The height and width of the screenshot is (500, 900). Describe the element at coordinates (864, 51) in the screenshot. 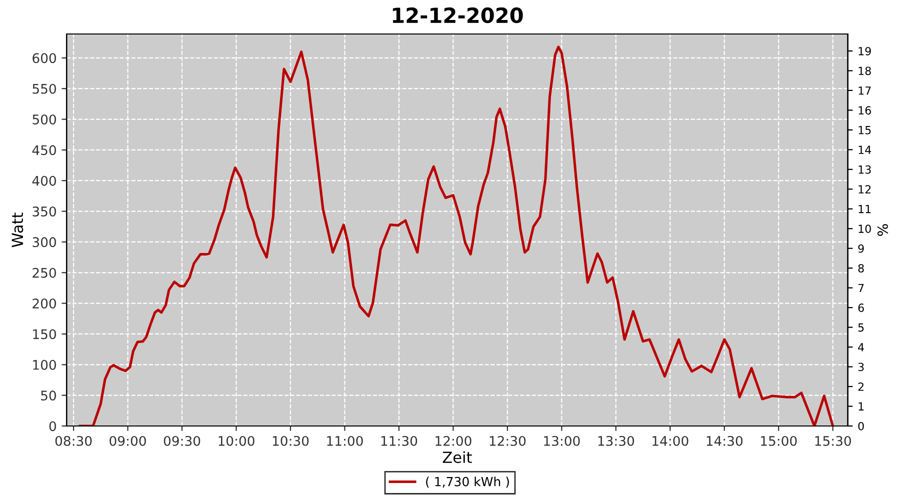

I see `y2-tick-label: 19` at that location.